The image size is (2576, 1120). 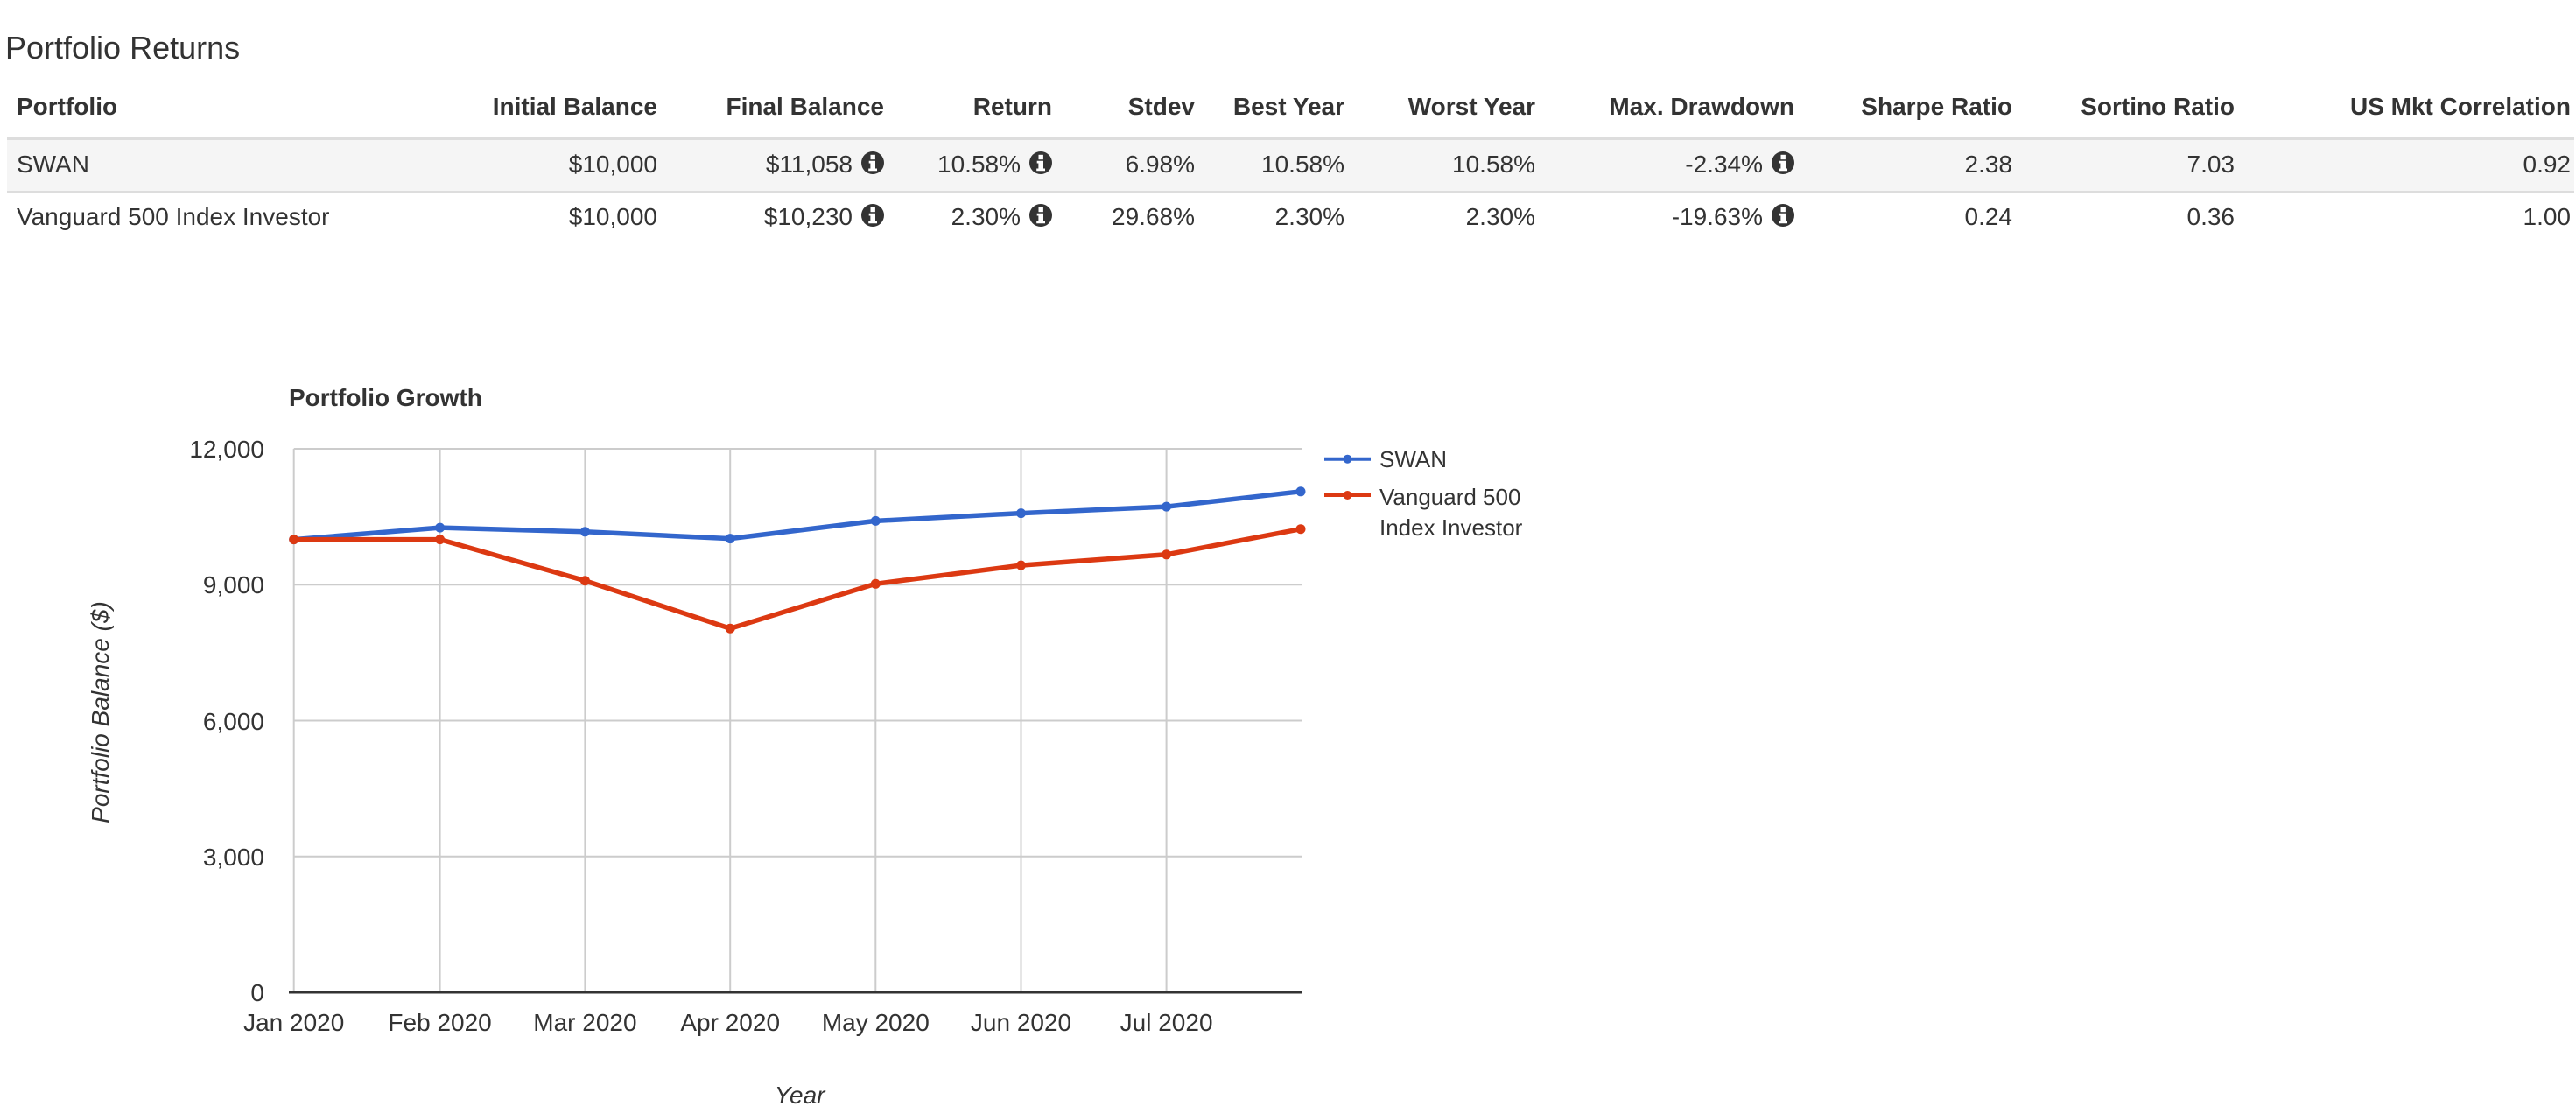 I want to click on svg-text: Portfolio Balance ($), so click(x=100, y=712).